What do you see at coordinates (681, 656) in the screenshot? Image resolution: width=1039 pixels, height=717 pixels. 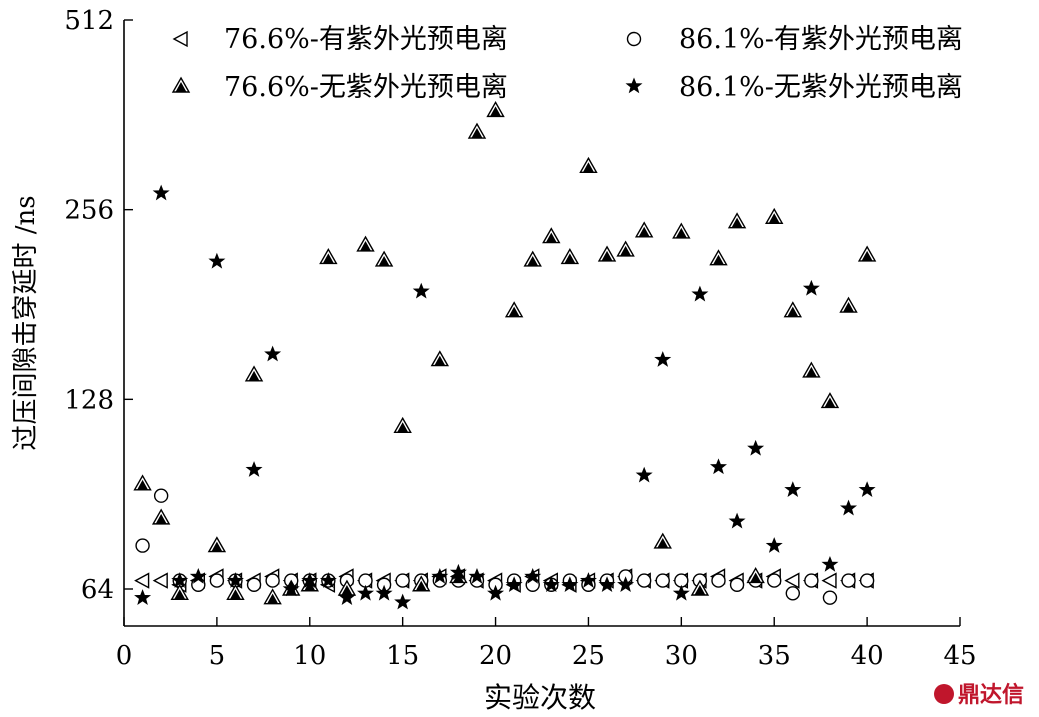 I see `x-tick-label: 30` at bounding box center [681, 656].